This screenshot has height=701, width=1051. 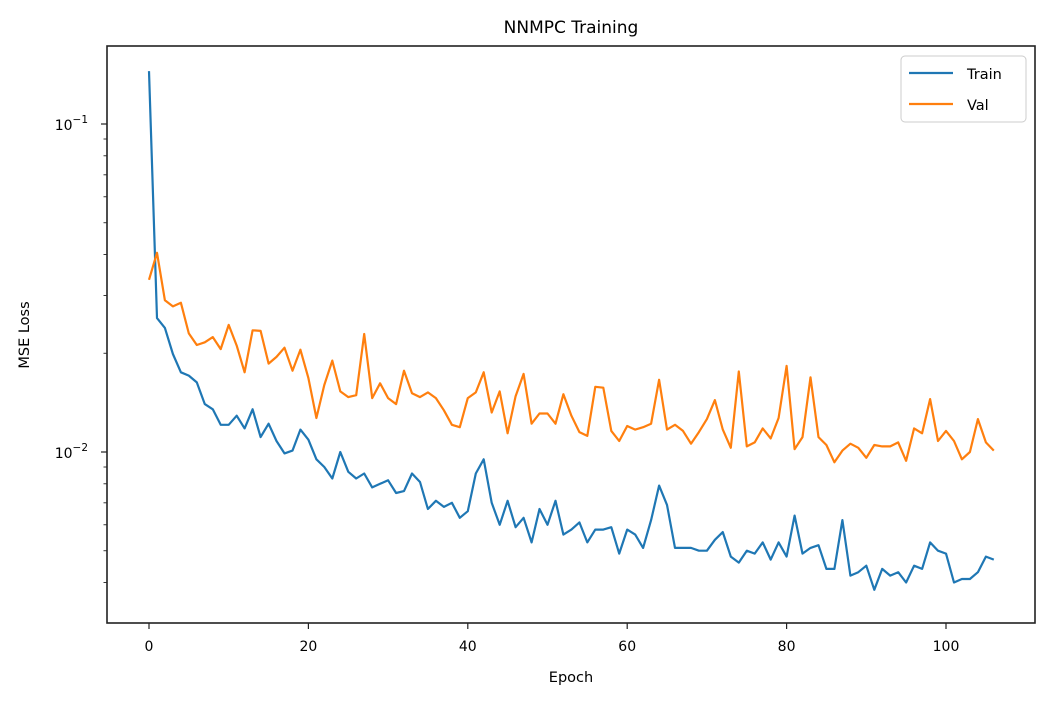 What do you see at coordinates (571, 28) in the screenshot?
I see `chart-title: NNMPC Training` at bounding box center [571, 28].